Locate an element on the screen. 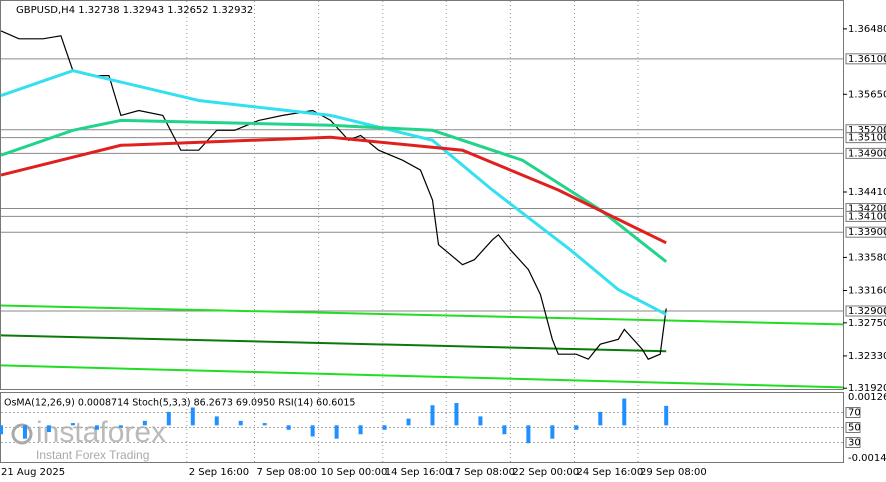 This screenshot has height=482, width=886. x-tick-label: 10 Sep 00:00 is located at coordinates (354, 472).